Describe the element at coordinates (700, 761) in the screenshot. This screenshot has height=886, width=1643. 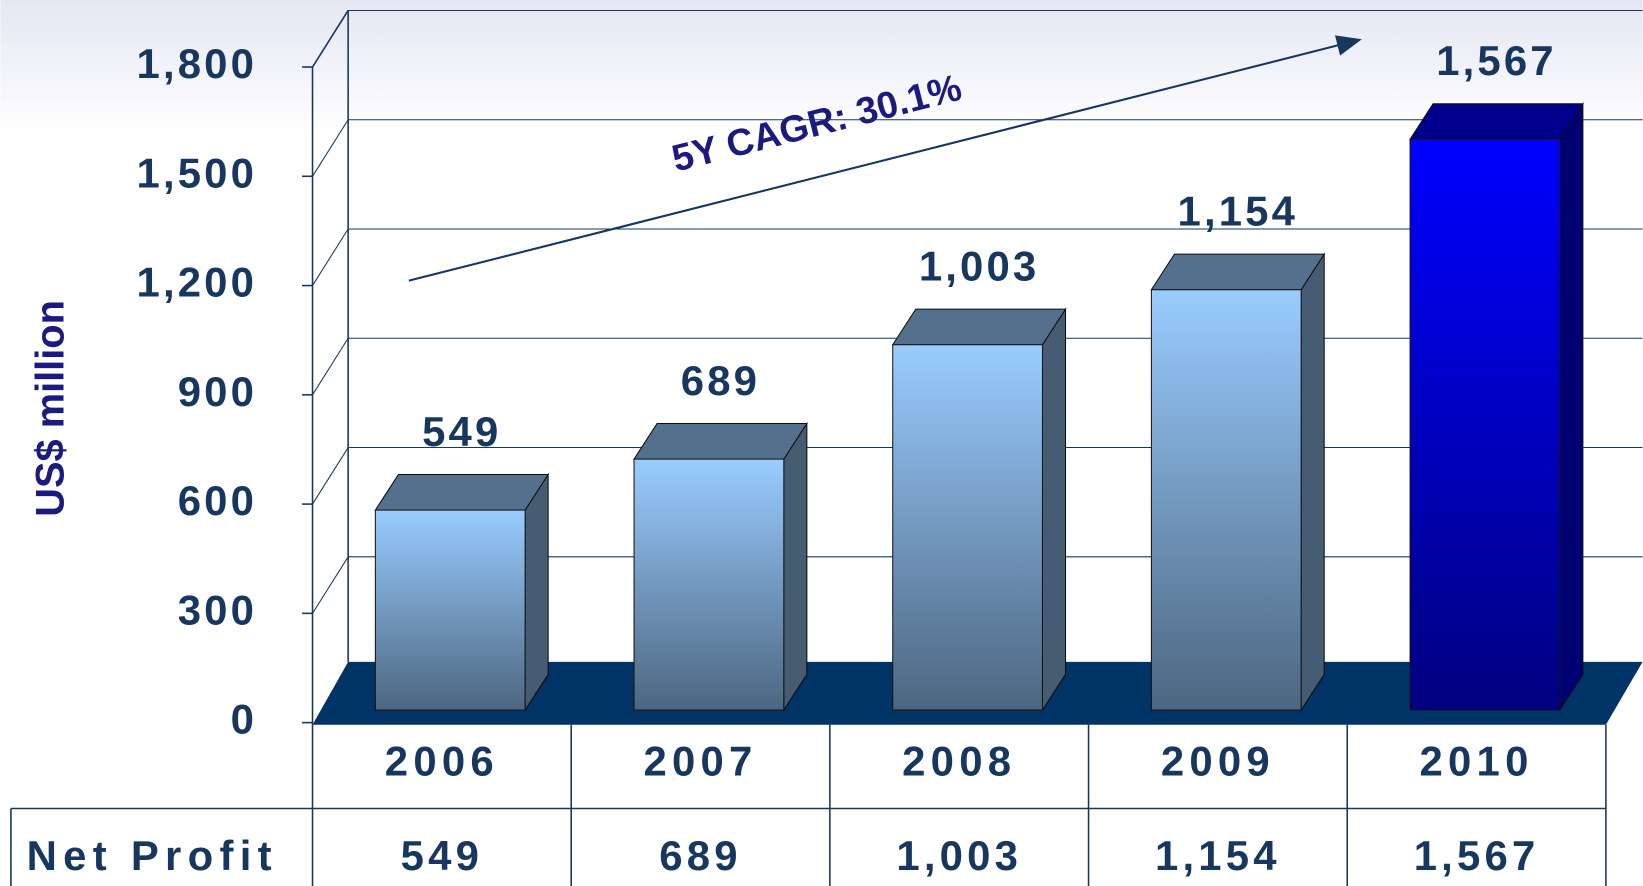
I see `x-tick-label: 2007` at that location.